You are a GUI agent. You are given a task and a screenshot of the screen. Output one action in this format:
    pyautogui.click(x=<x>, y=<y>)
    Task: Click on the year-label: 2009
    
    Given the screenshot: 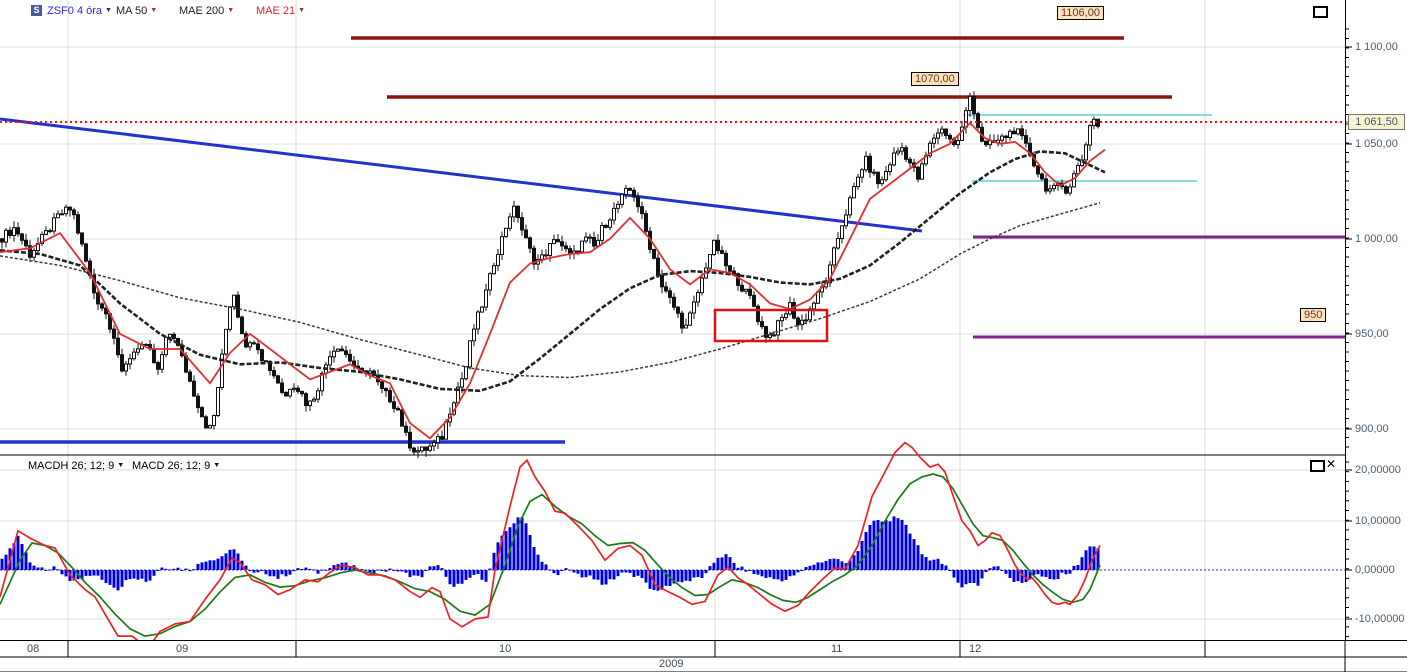 What is the action you would take?
    pyautogui.click(x=671, y=664)
    